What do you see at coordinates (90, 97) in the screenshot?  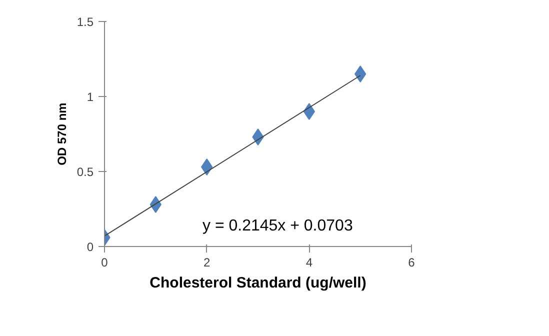 I see `y-tick-label: 1` at bounding box center [90, 97].